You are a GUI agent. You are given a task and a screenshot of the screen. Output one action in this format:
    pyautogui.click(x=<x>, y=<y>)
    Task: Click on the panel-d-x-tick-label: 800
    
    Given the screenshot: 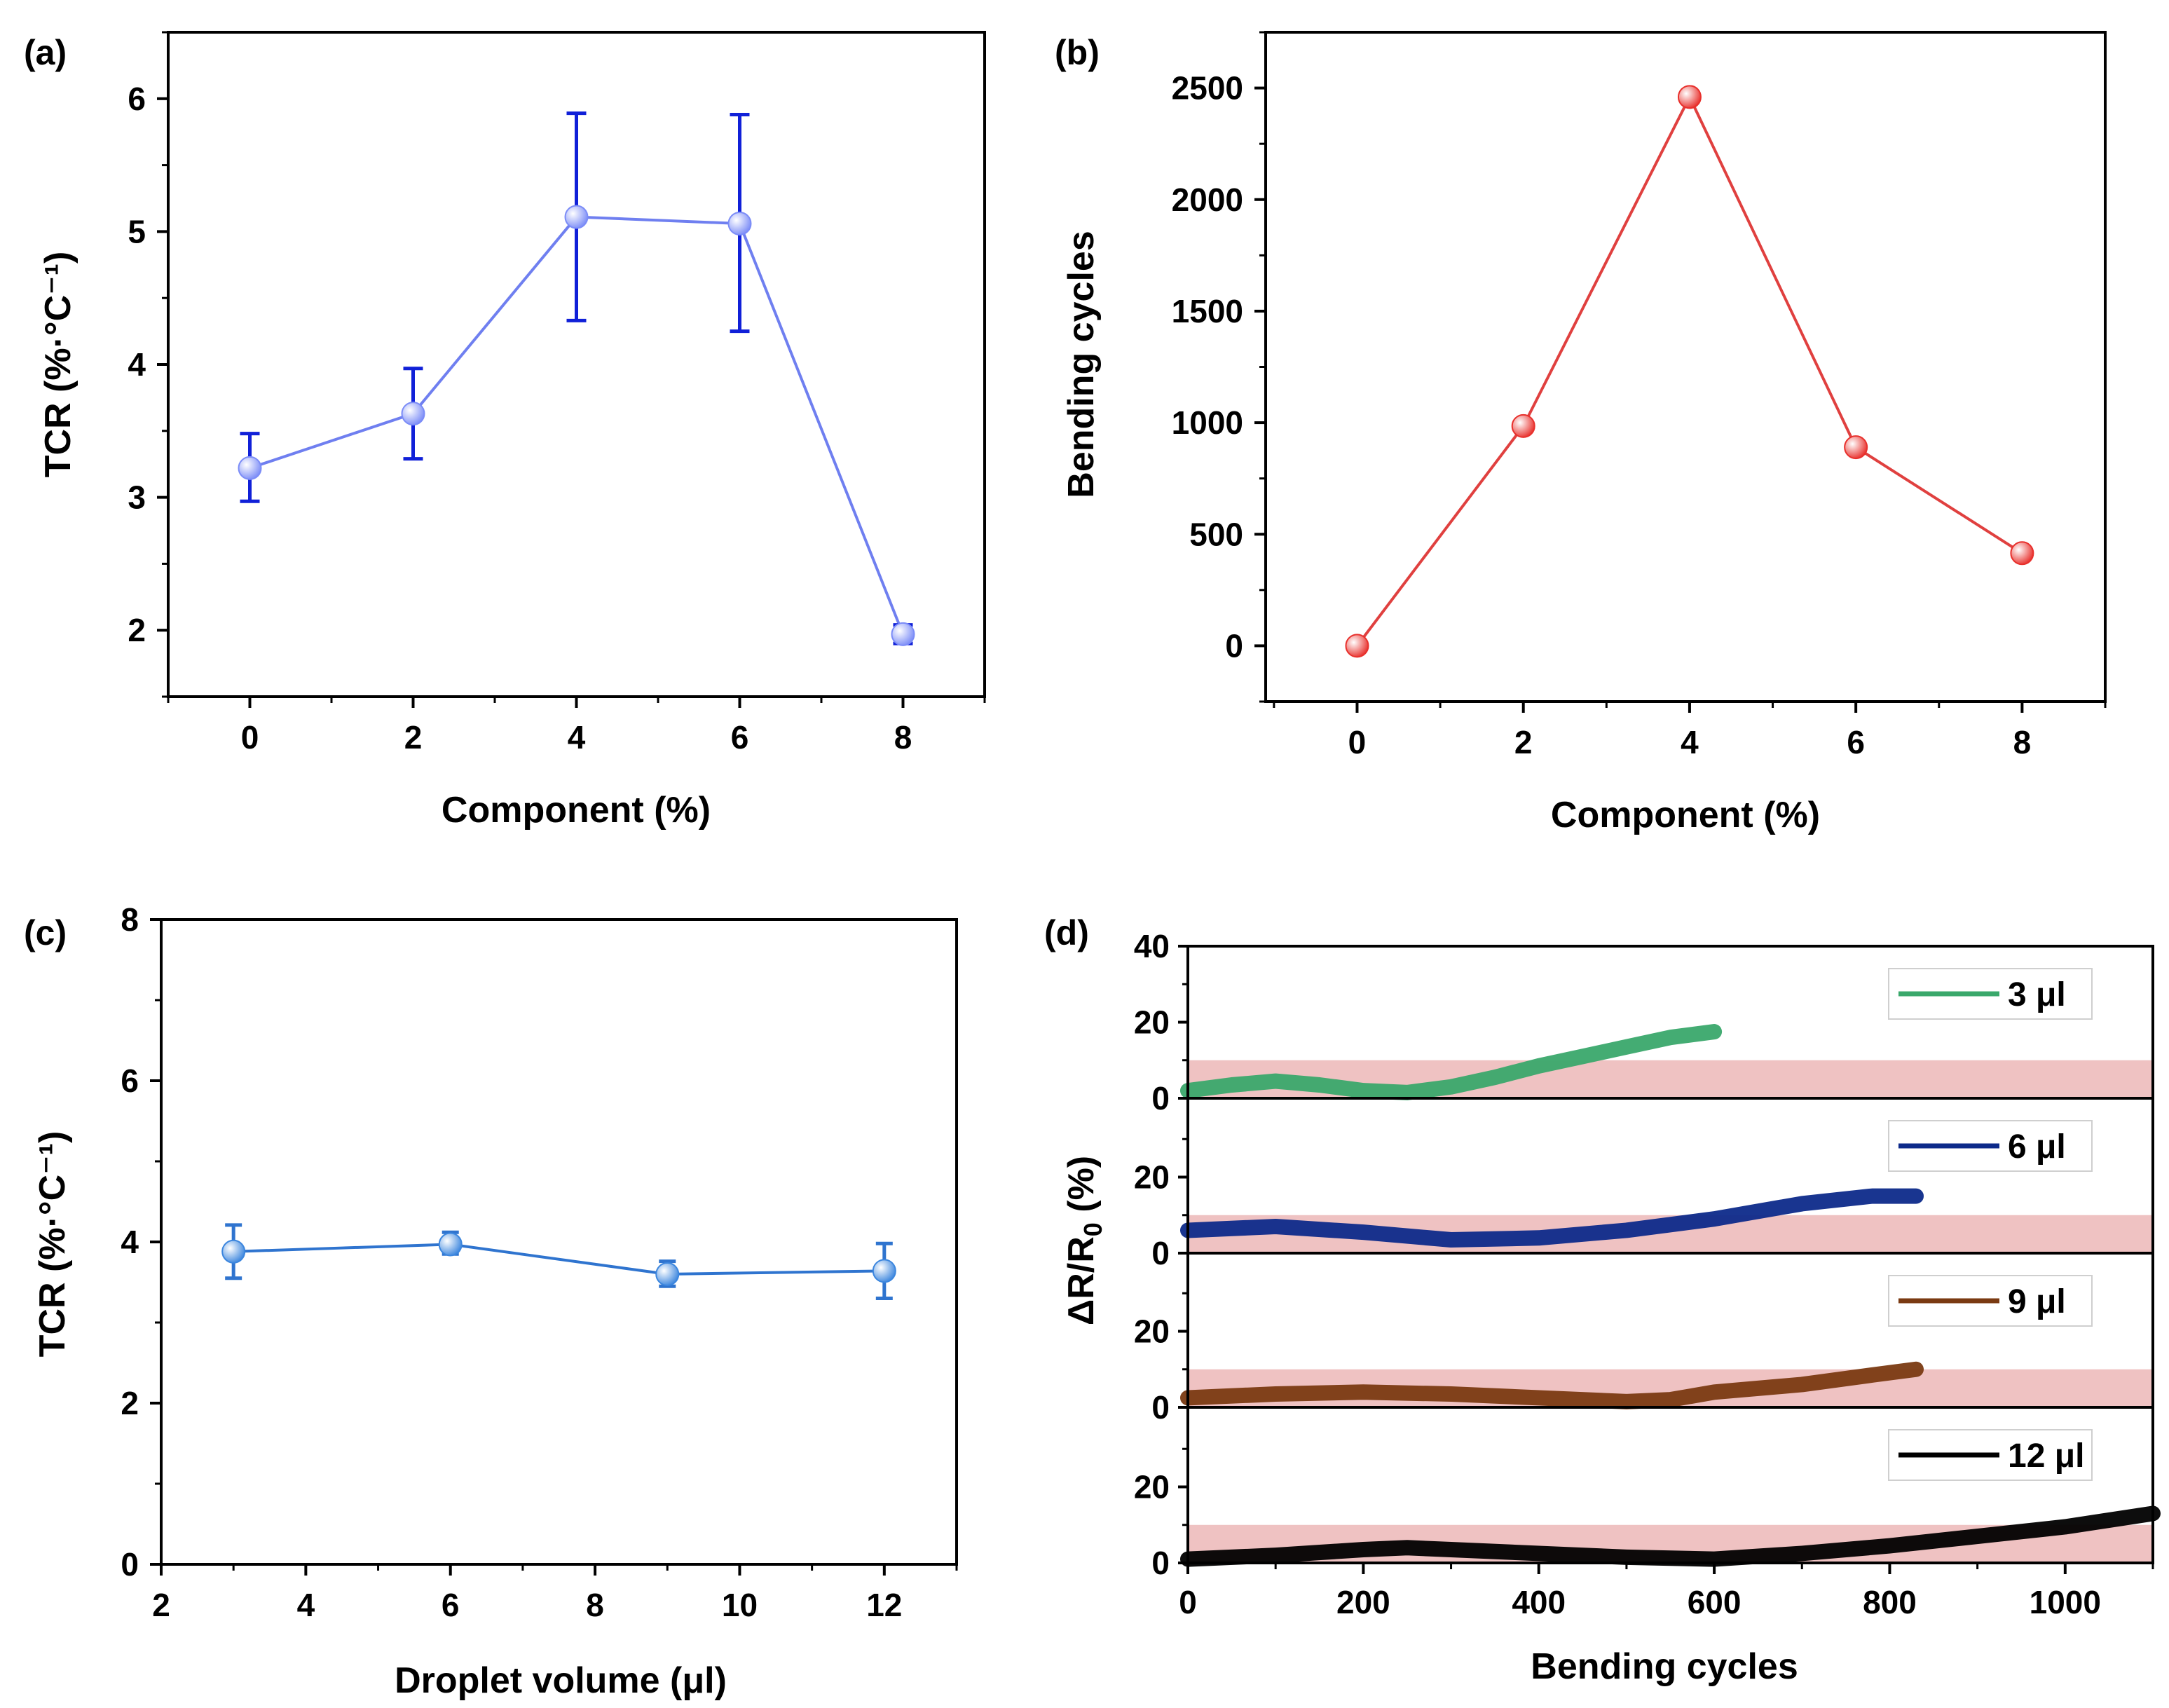 What is the action you would take?
    pyautogui.click(x=1890, y=1602)
    